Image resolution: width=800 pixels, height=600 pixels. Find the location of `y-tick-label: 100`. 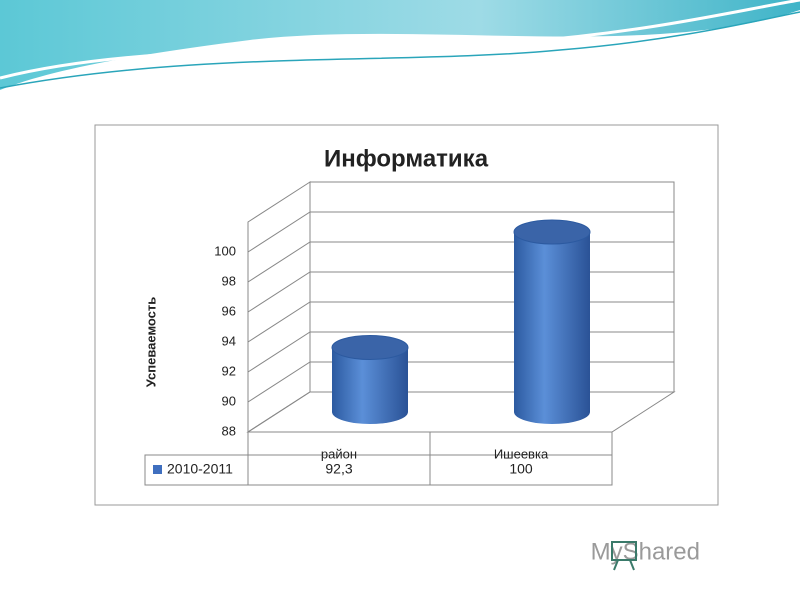

y-tick-label: 100 is located at coordinates (225, 250).